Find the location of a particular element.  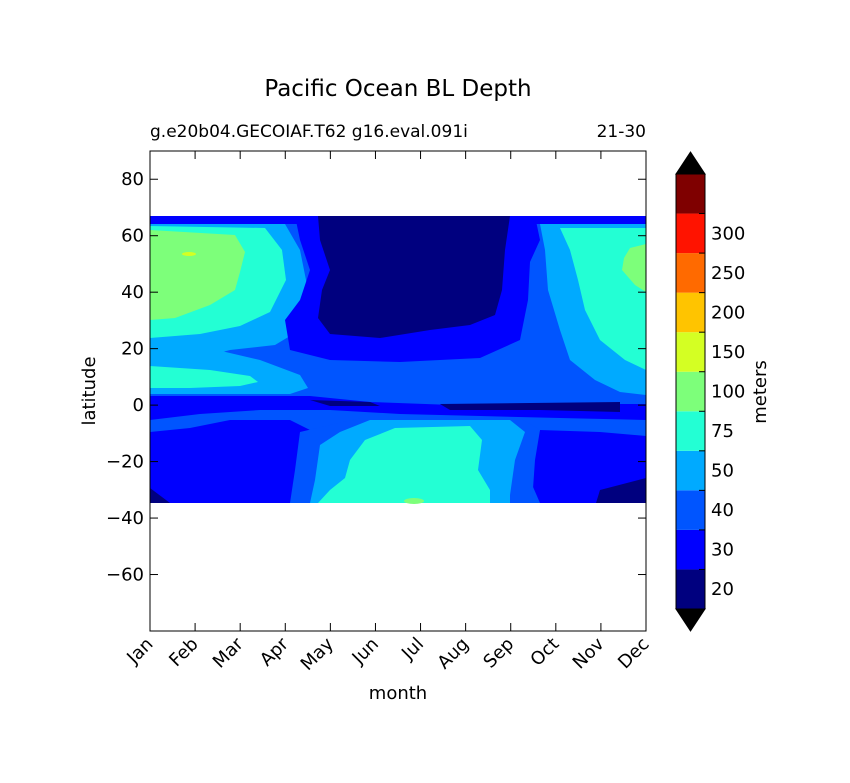

colorbar-frame is located at coordinates (690, 391).